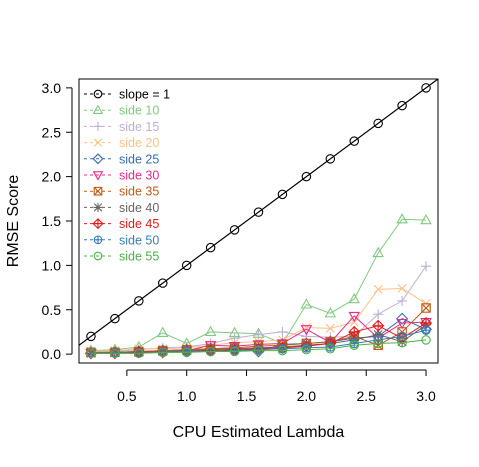  What do you see at coordinates (139, 257) in the screenshot?
I see `legend-label: side 55` at bounding box center [139, 257].